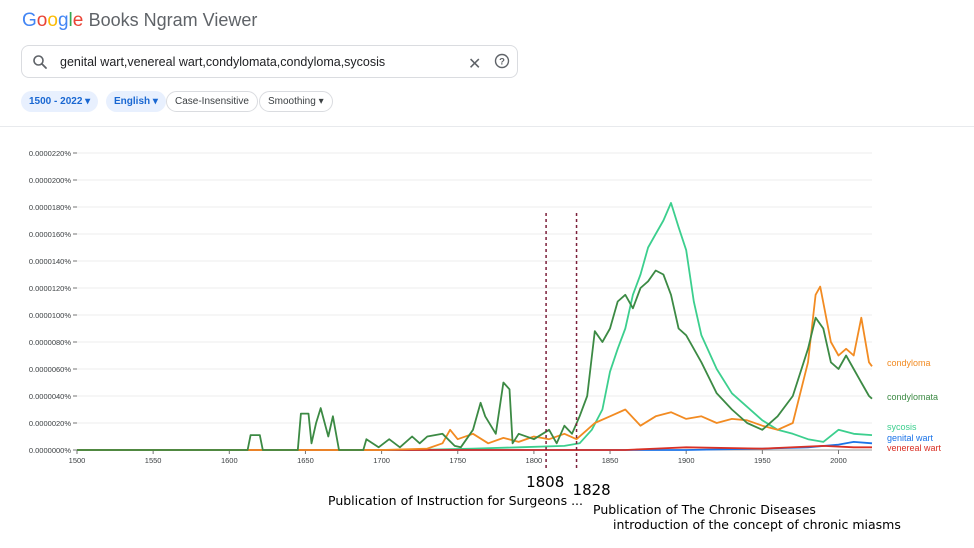 The height and width of the screenshot is (548, 974). Describe the element at coordinates (909, 363) in the screenshot. I see `series-label: condyloma` at that location.